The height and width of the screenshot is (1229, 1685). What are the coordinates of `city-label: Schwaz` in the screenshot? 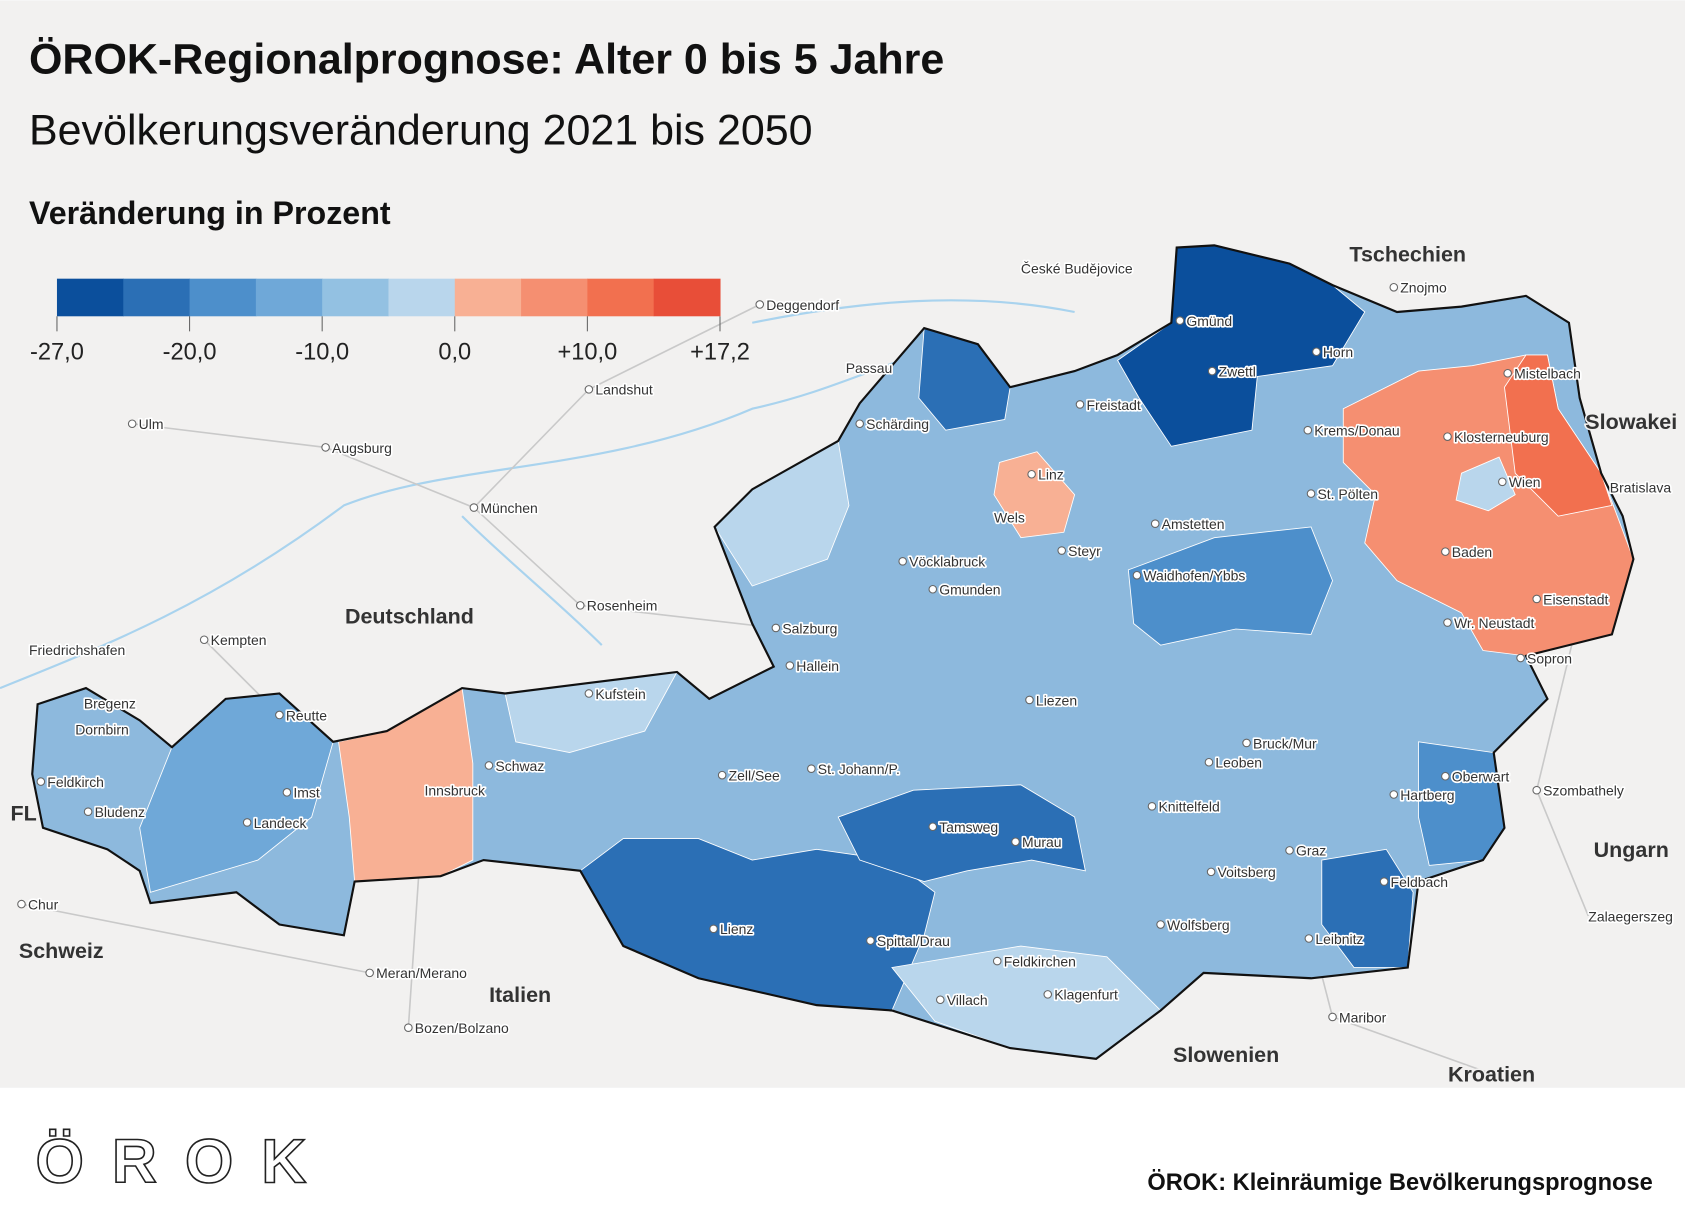 It's located at (519, 766).